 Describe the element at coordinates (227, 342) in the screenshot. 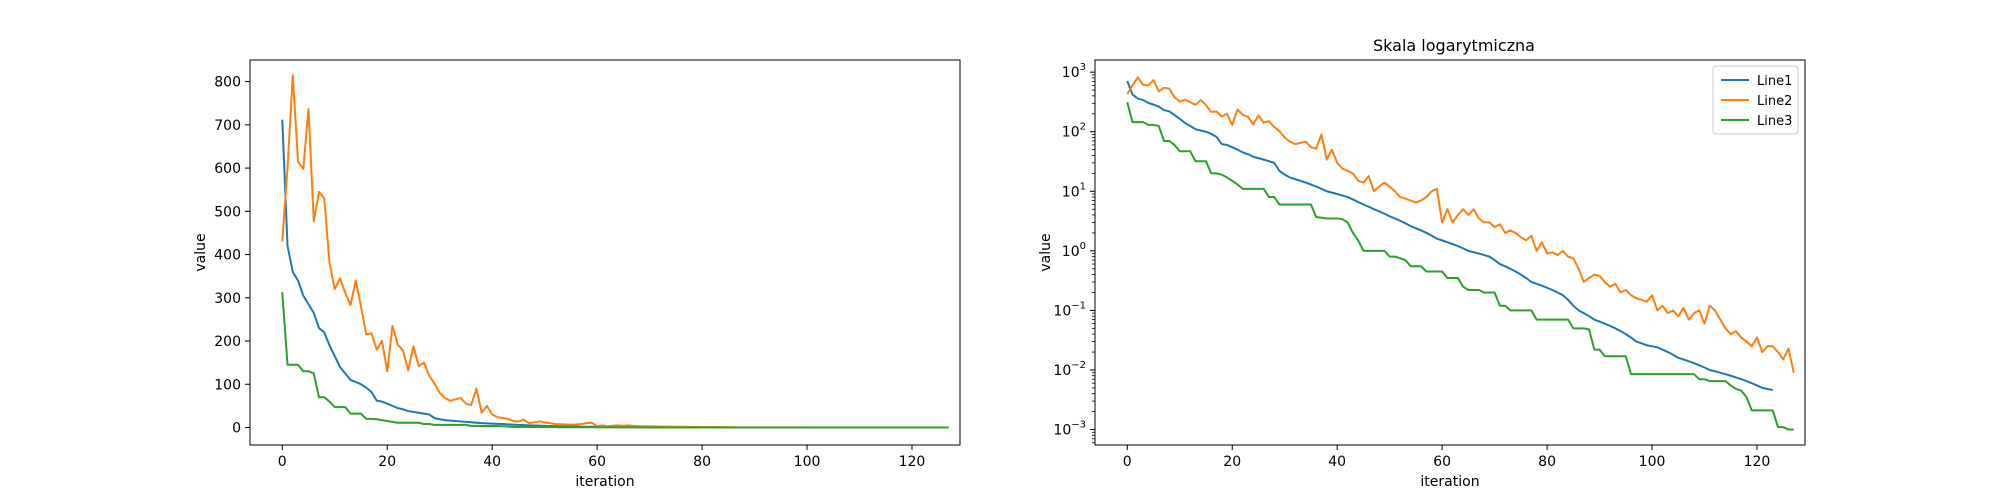

I see `linear-y-tick-label: 200` at that location.